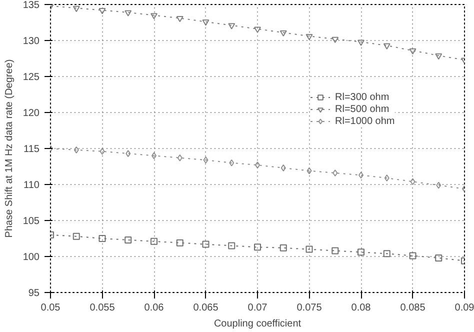  What do you see at coordinates (31, 221) in the screenshot?
I see `y-tick-label: 105` at bounding box center [31, 221].